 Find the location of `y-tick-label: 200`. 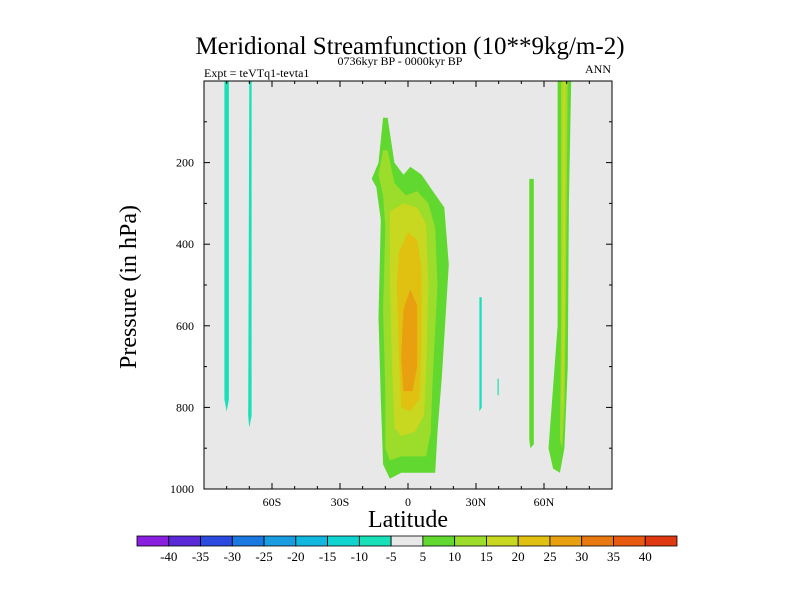

y-tick-label: 200 is located at coordinates (185, 163).